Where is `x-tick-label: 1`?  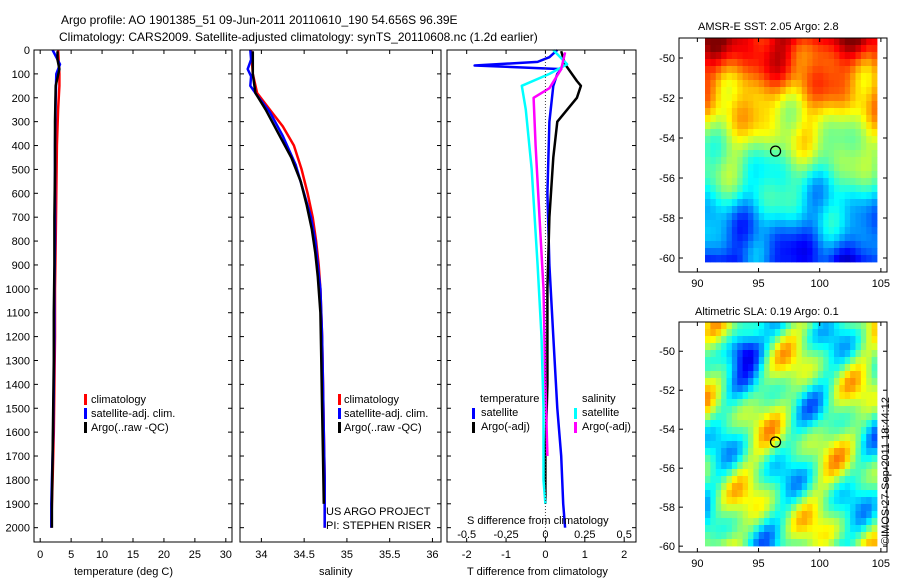
x-tick-label: 1 is located at coordinates (585, 555).